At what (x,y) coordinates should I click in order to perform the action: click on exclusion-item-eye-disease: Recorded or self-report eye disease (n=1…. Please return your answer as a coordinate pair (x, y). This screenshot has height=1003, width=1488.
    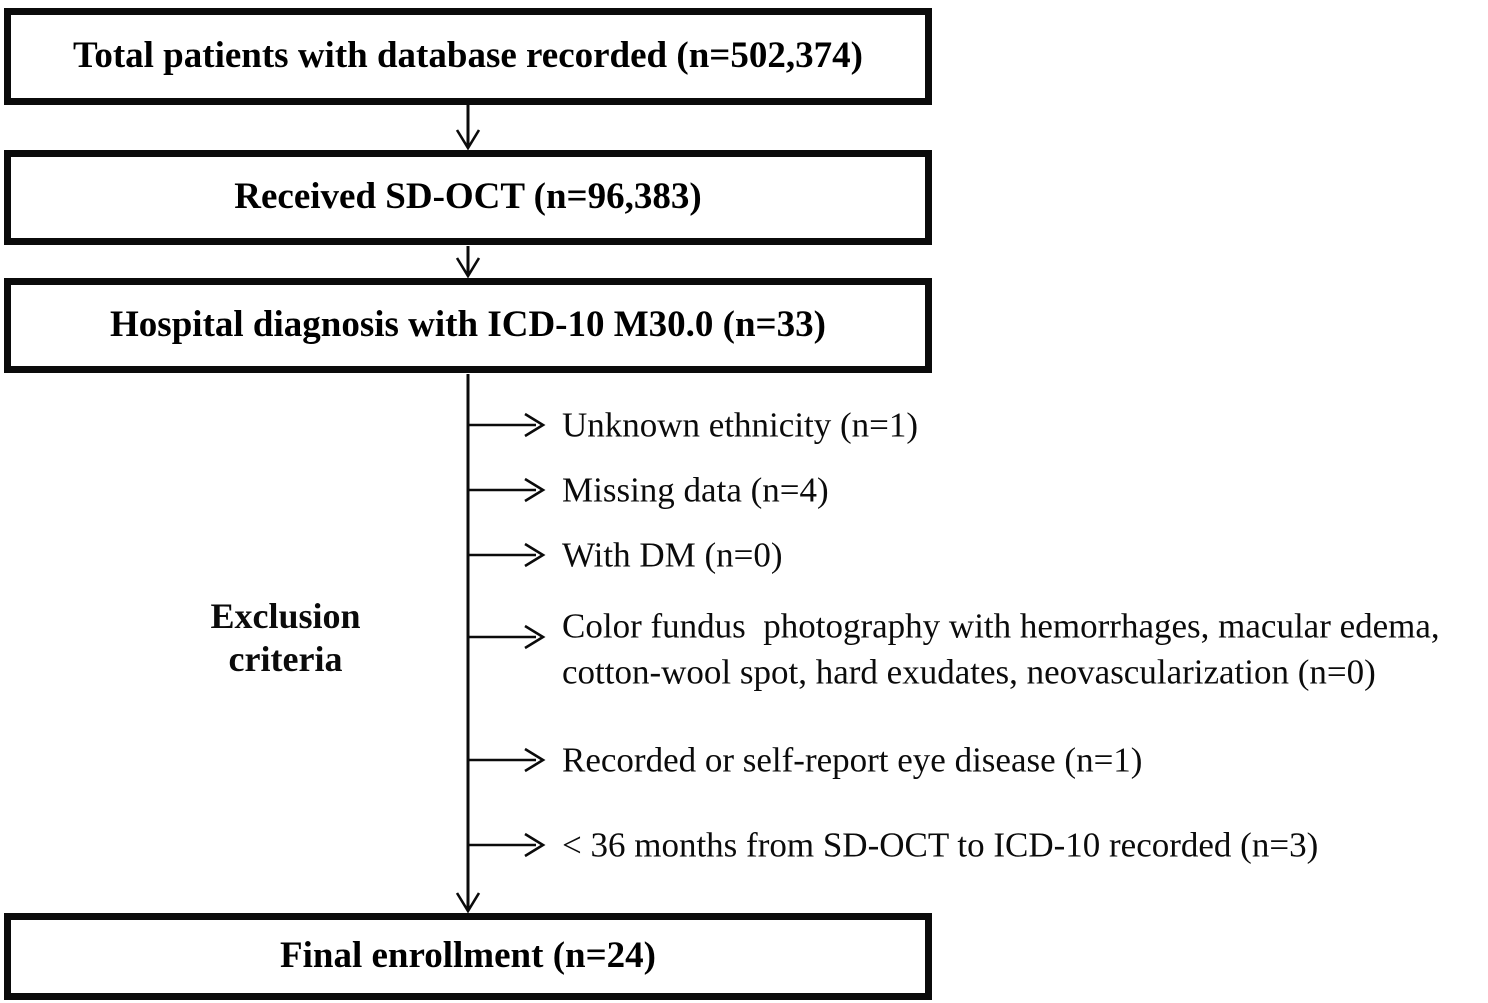
    Looking at the image, I should click on (852, 760).